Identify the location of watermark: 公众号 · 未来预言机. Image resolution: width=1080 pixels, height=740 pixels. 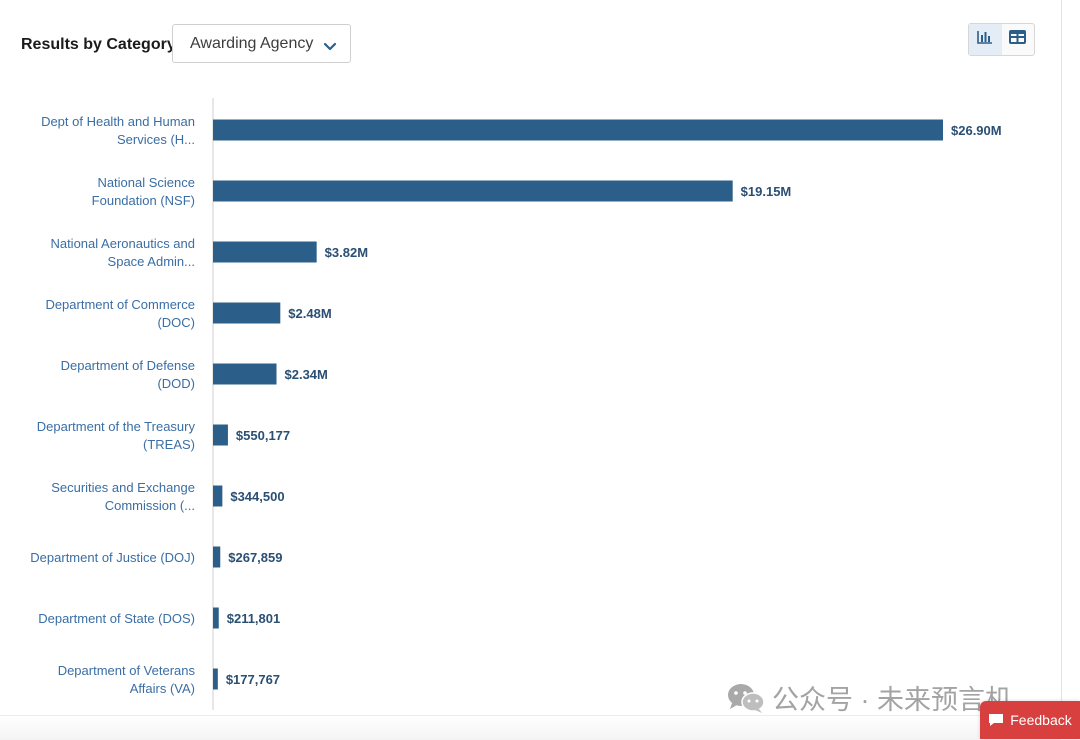
(869, 697).